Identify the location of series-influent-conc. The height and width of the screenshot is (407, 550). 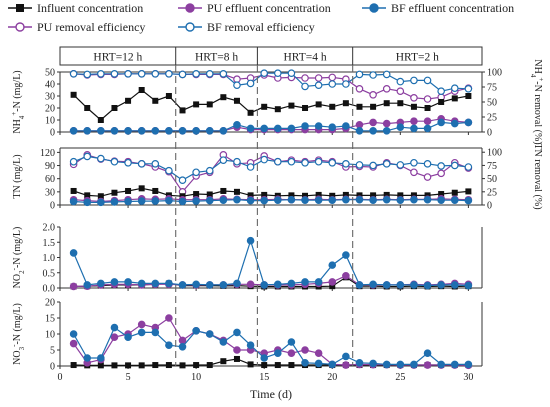
(271, 105).